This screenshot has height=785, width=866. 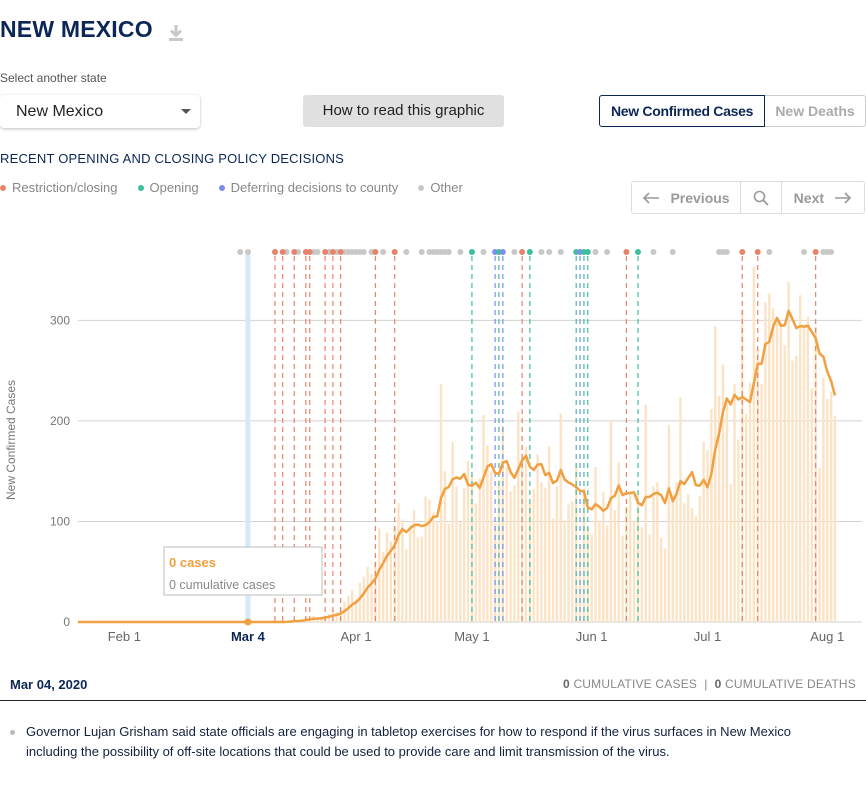 I want to click on cumulative-deaths-count: 0, so click(x=718, y=684).